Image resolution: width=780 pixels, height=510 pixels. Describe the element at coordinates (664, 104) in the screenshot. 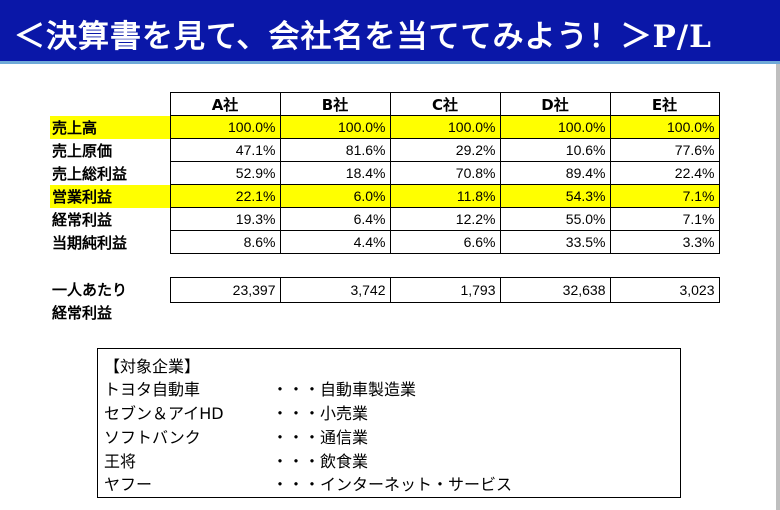

I see `column-header: E社` at that location.